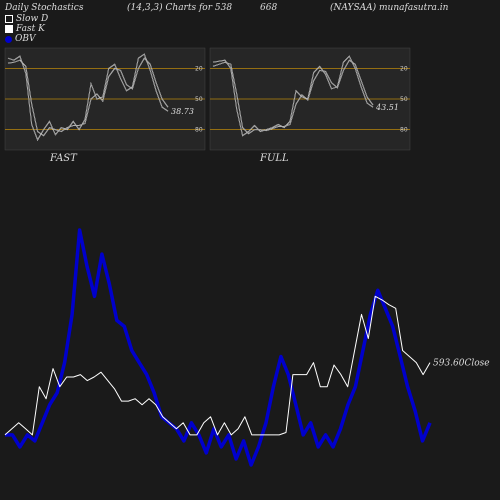 Image resolution: width=500 pixels, height=500 pixels. What do you see at coordinates (44, 8) in the screenshot?
I see `chart-title: Daily Stochastics` at bounding box center [44, 8].